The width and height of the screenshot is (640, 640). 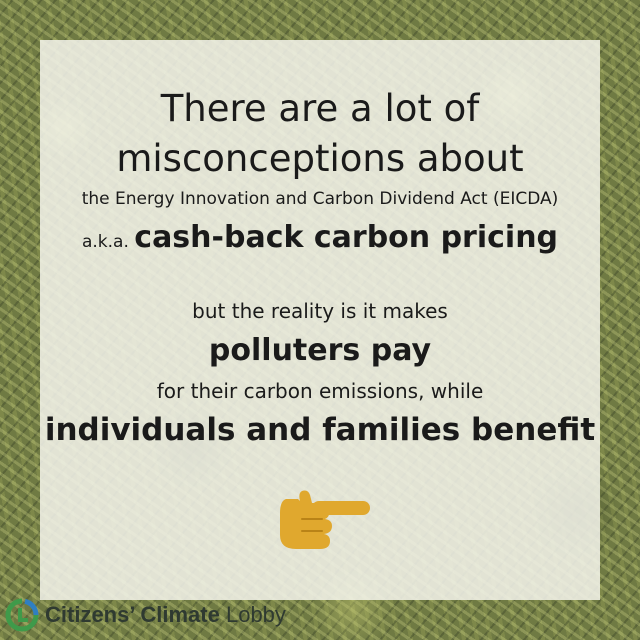 I want to click on headline-line-1: There are a lot of, so click(x=320, y=108).